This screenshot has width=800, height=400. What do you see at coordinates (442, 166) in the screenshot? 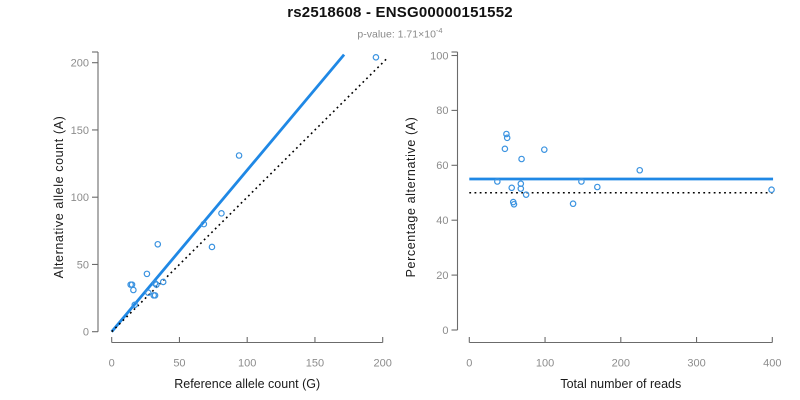
I see `y-tick-label: 60` at bounding box center [442, 166].